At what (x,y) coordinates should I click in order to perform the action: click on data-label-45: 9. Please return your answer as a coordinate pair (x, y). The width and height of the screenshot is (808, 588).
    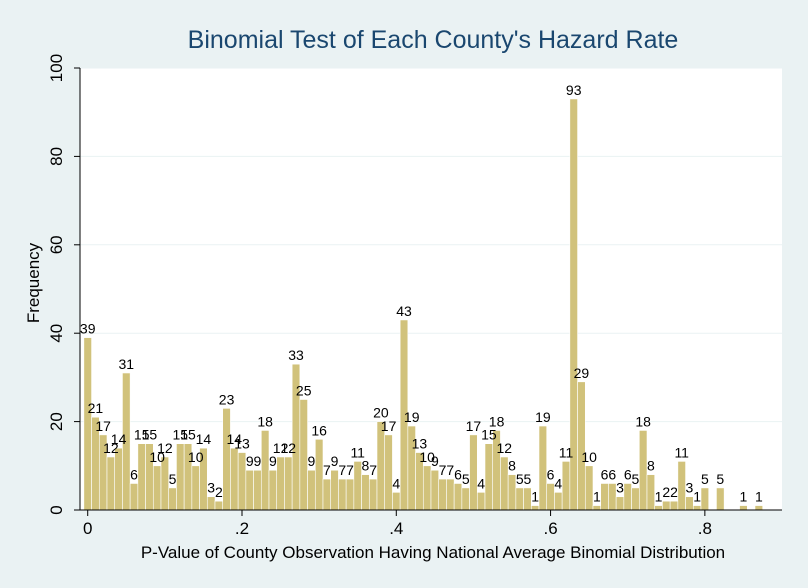
    Looking at the image, I should click on (435, 461).